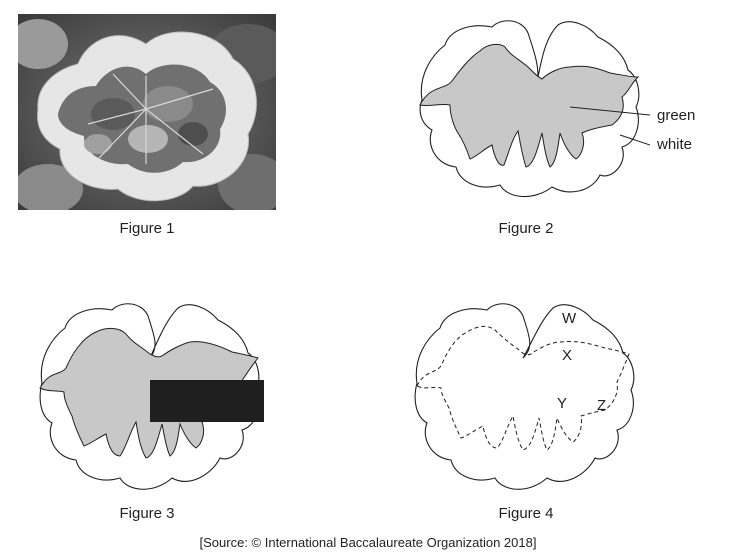 This screenshot has width=736, height=559. What do you see at coordinates (609, 111) in the screenshot?
I see `green-leader-line` at bounding box center [609, 111].